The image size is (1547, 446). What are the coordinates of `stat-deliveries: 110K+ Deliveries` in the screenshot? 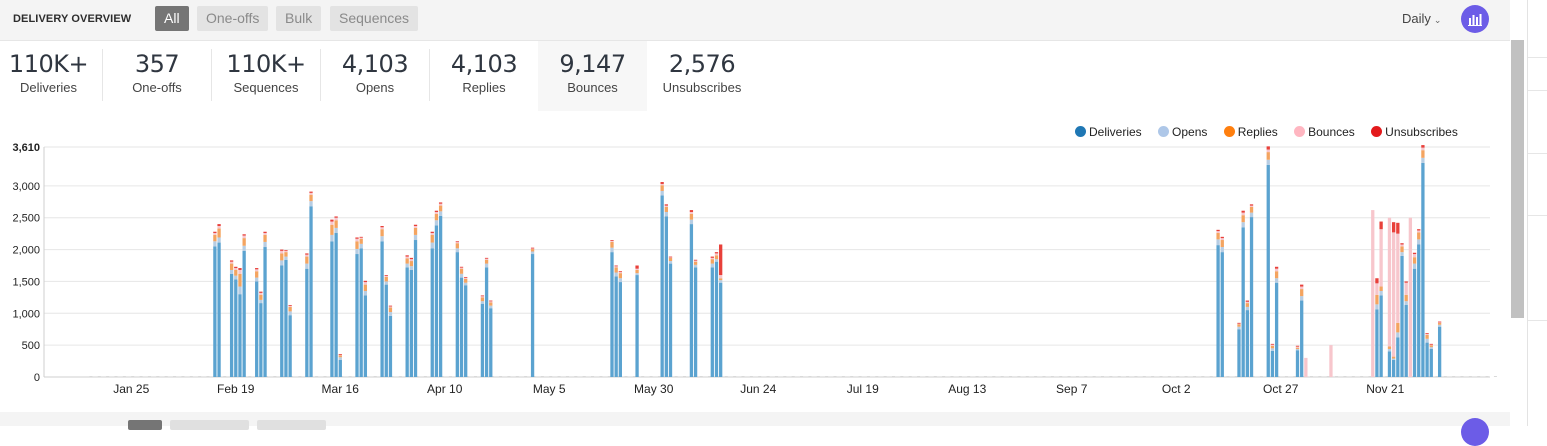 It's located at (48, 76).